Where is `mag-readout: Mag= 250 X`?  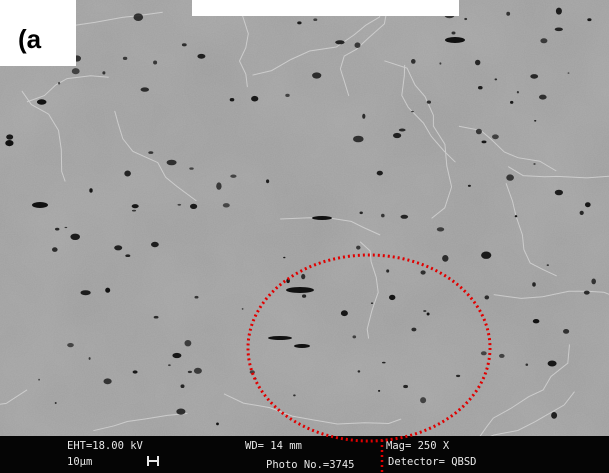
mag-readout: Mag= 250 X is located at coordinates (418, 446).